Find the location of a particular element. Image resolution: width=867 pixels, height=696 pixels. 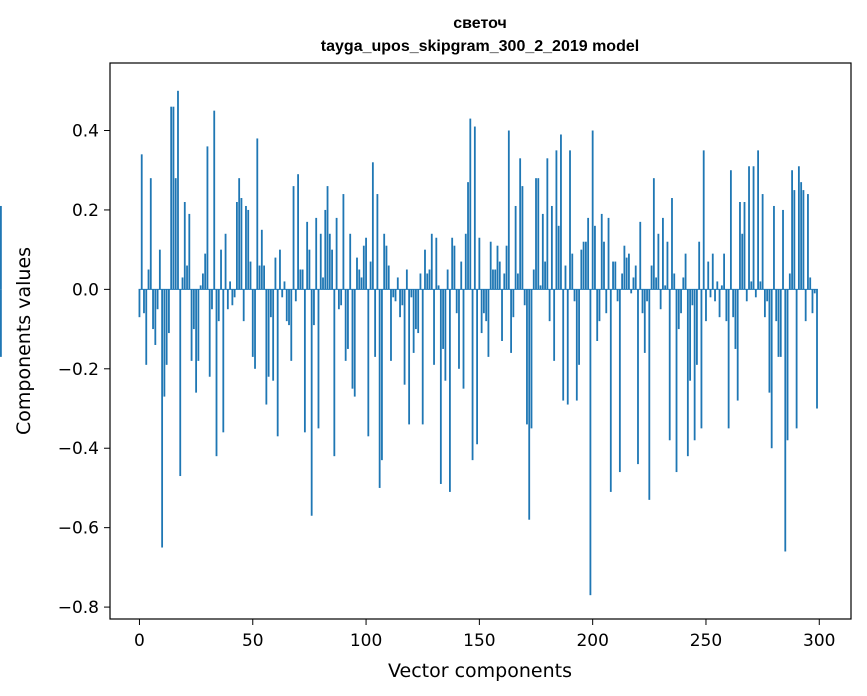

x-tick-label: 50 is located at coordinates (253, 641).